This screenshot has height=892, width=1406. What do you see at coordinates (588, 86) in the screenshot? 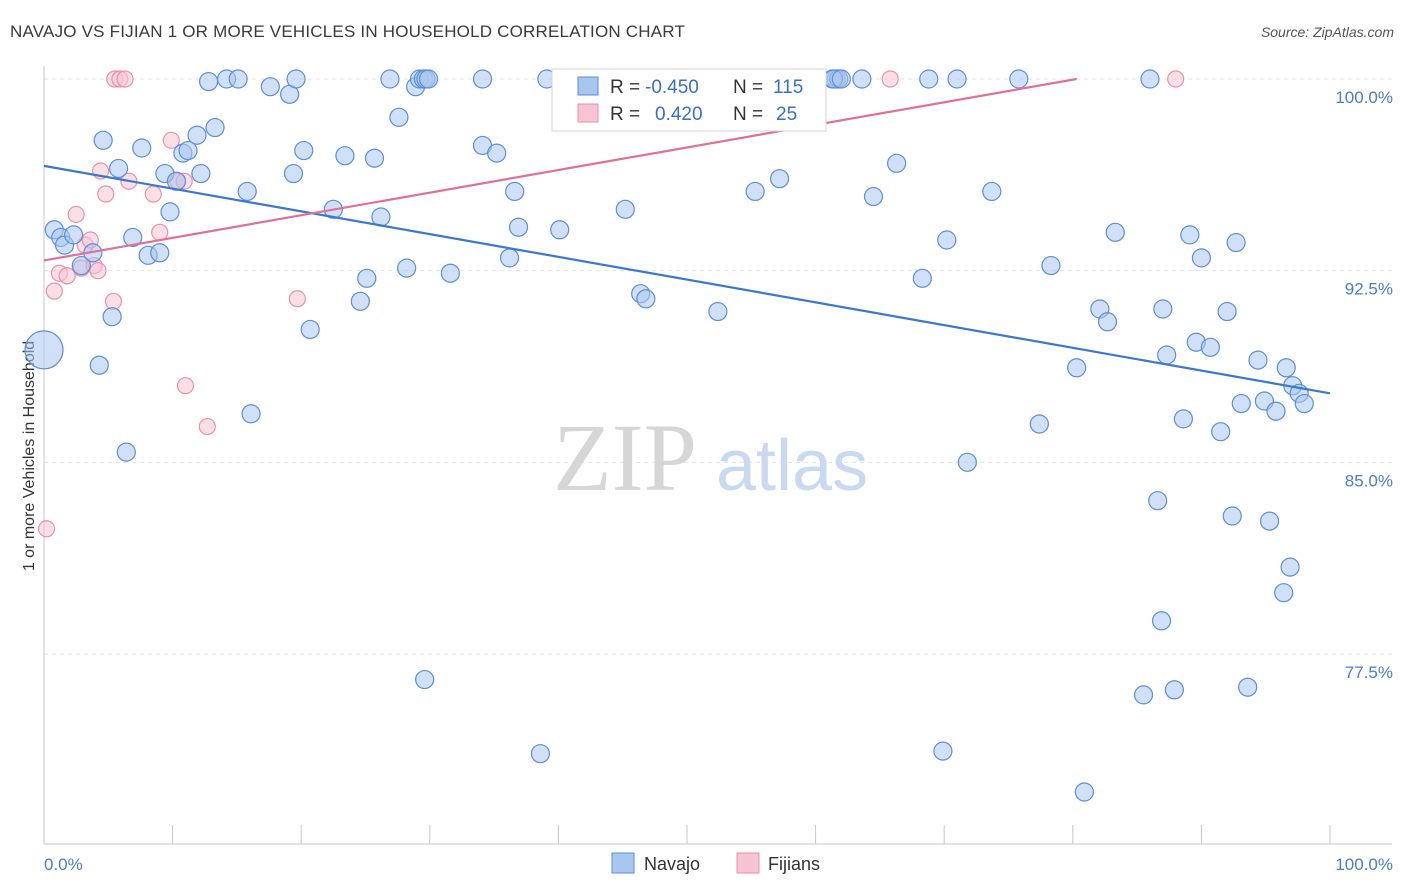
I see `navajo-legend-swatch` at bounding box center [588, 86].